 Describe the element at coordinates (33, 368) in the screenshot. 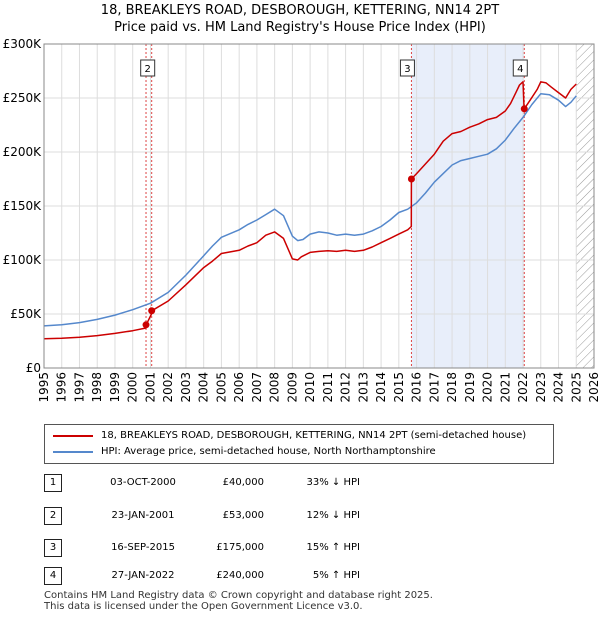

I see `y-tick-label: £0` at that location.